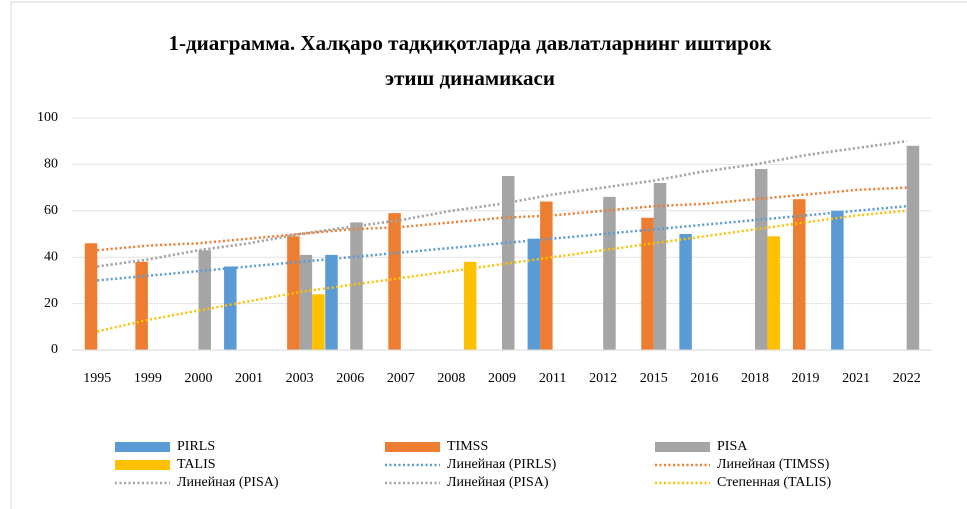 This screenshot has width=967, height=509. Describe the element at coordinates (196, 446) in the screenshot. I see `legend-label: PIRLS` at that location.